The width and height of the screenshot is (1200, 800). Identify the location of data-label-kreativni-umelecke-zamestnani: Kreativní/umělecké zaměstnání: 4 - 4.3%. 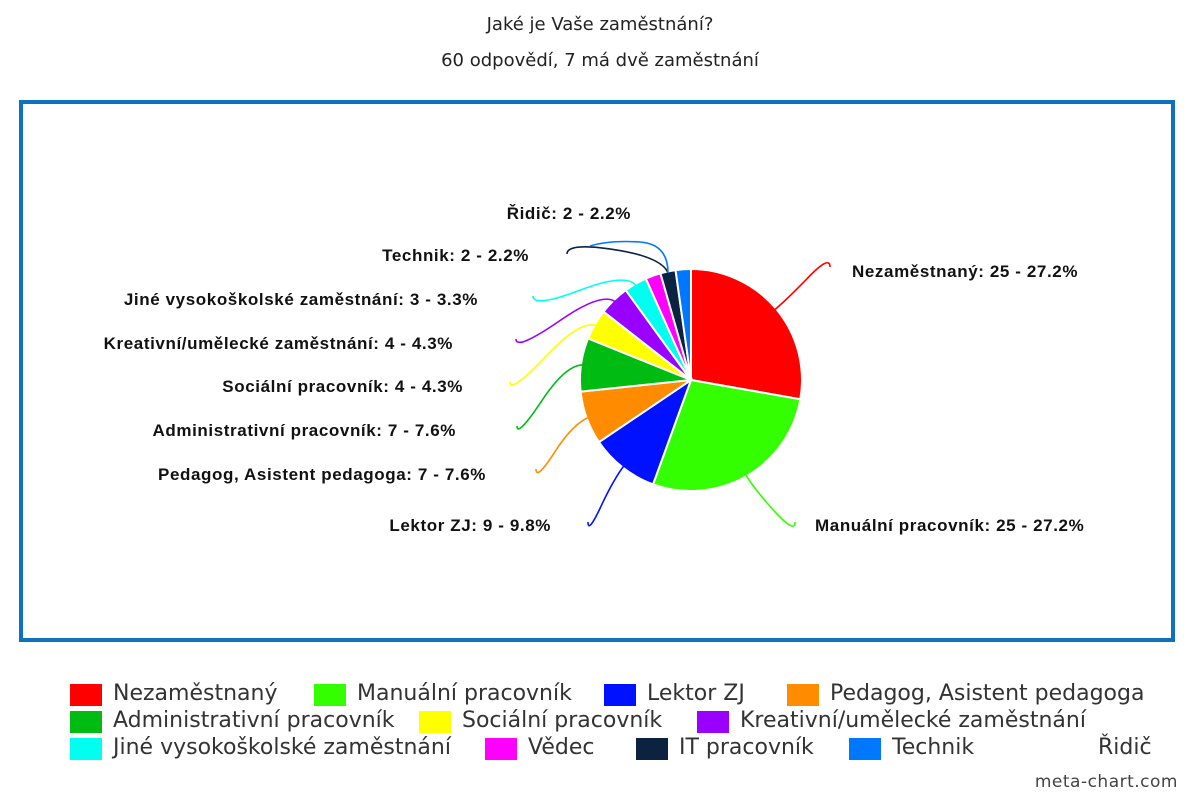
(278, 343).